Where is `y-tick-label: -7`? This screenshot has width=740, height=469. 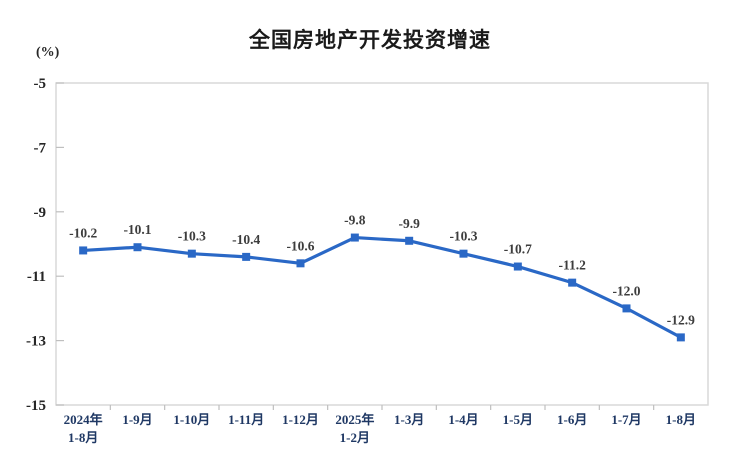 y-tick-label: -7 is located at coordinates (40, 148).